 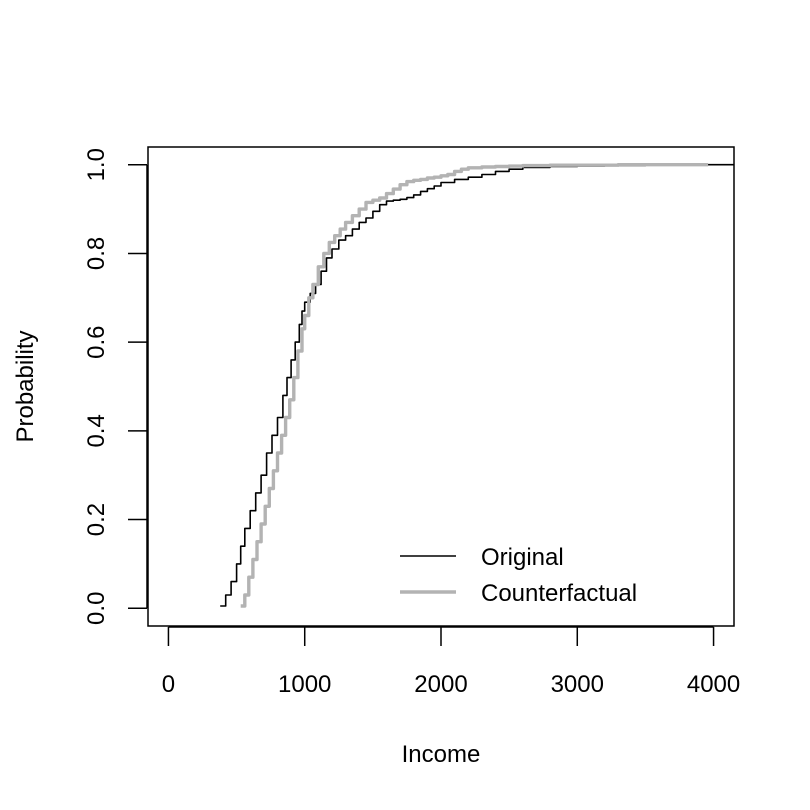 What do you see at coordinates (115, 386) in the screenshot?
I see `y-axis: 0.0 0.2 0.4 0.6 0.8 1.0` at bounding box center [115, 386].